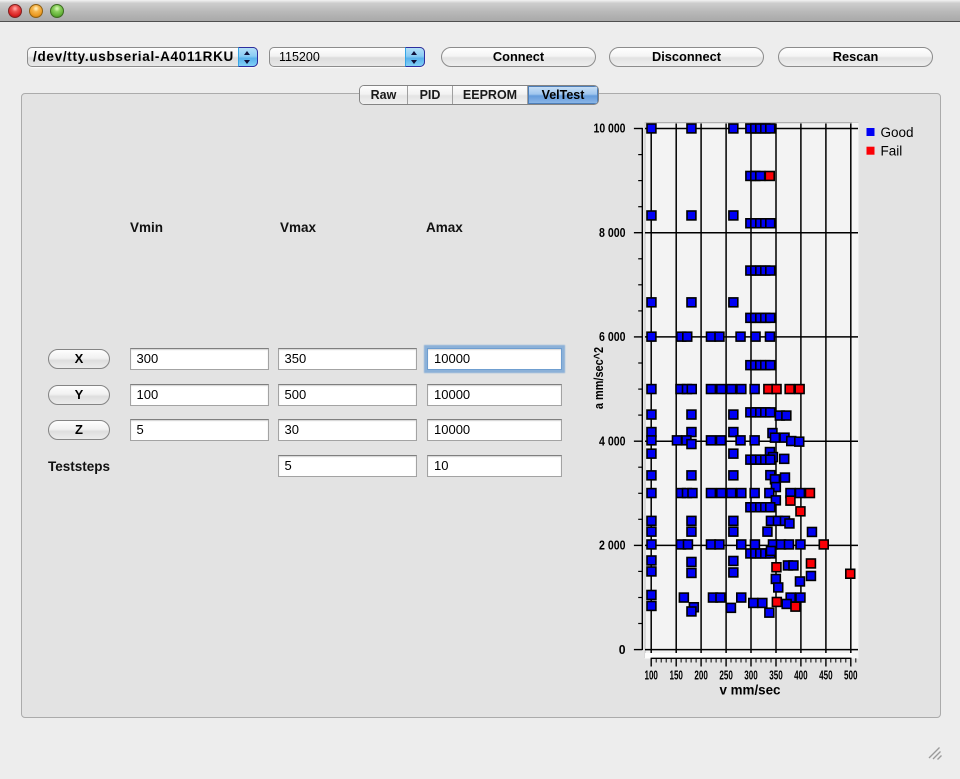 The image size is (960, 779). I want to click on svg-text: 300, so click(751, 675).